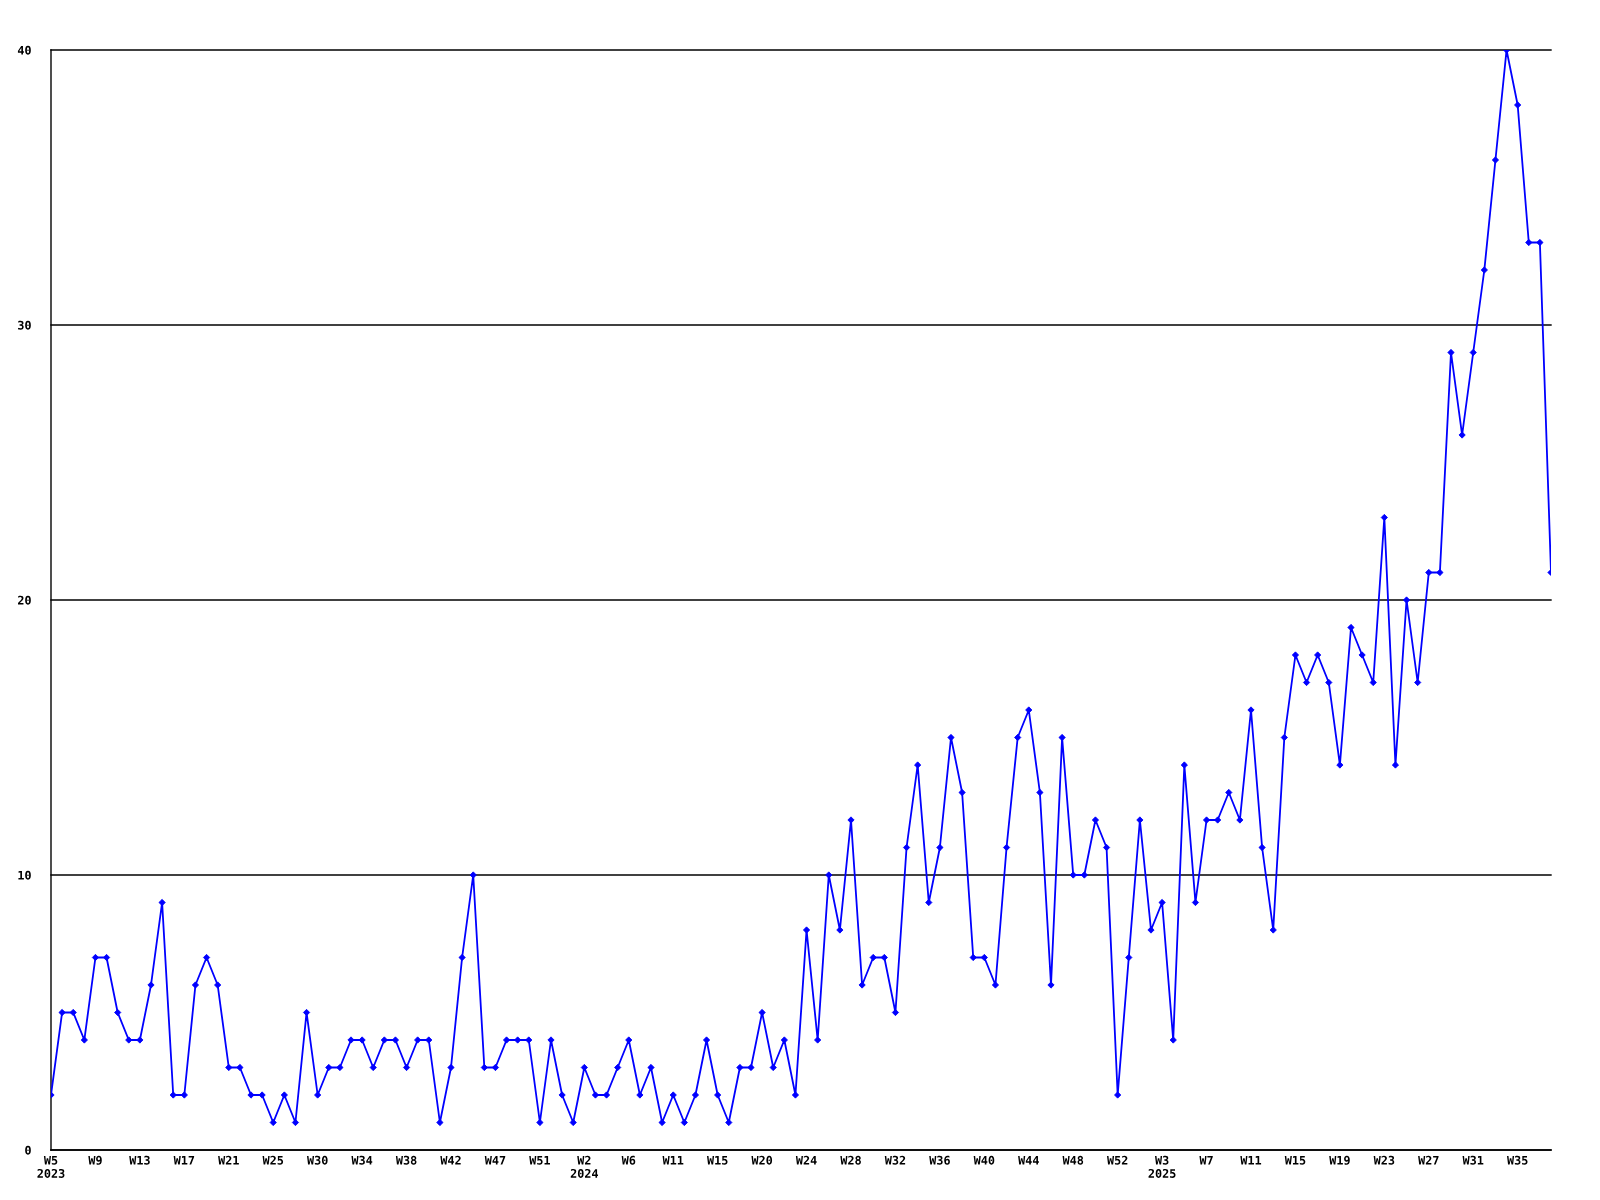 This screenshot has height=1200, width=1600. Describe the element at coordinates (28, 1150) in the screenshot. I see `y-tick-label: 0` at that location.